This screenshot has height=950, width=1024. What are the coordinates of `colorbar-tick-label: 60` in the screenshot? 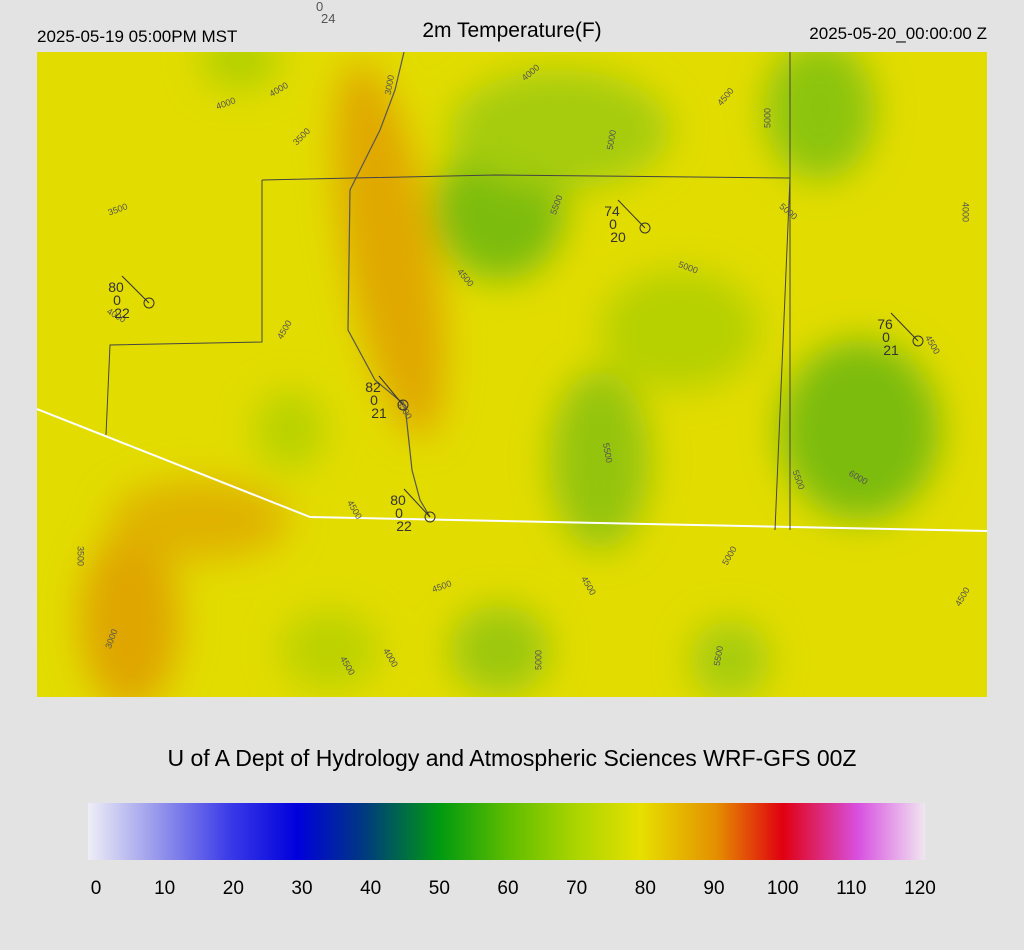 It's located at (507, 888).